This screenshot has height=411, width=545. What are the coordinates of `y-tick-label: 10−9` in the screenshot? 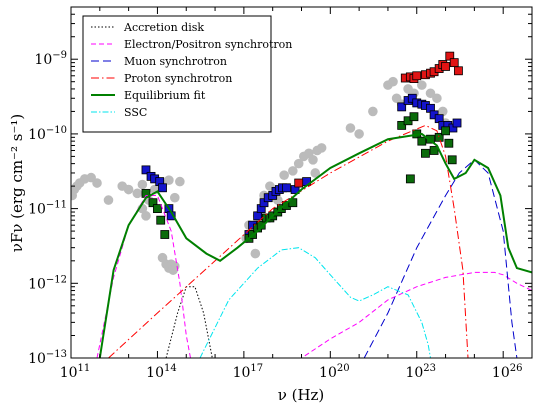 It's located at (50, 59).